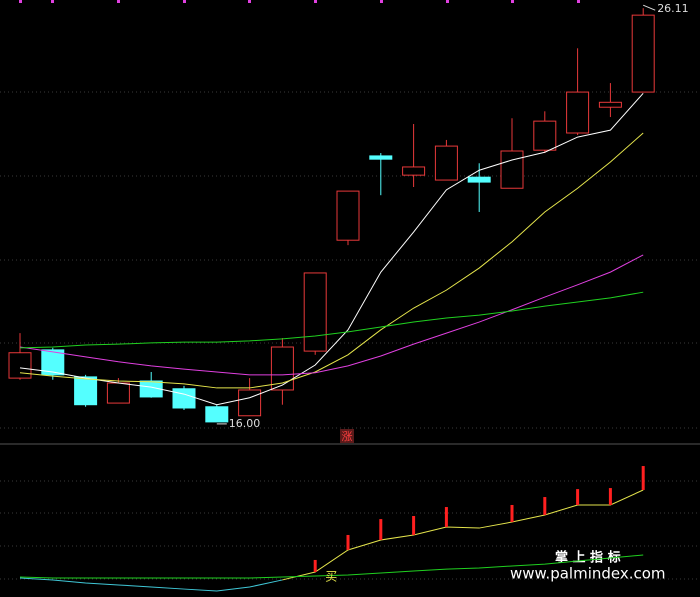  What do you see at coordinates (588, 574) in the screenshot?
I see `watermark-url: www.palmindex.com` at bounding box center [588, 574].